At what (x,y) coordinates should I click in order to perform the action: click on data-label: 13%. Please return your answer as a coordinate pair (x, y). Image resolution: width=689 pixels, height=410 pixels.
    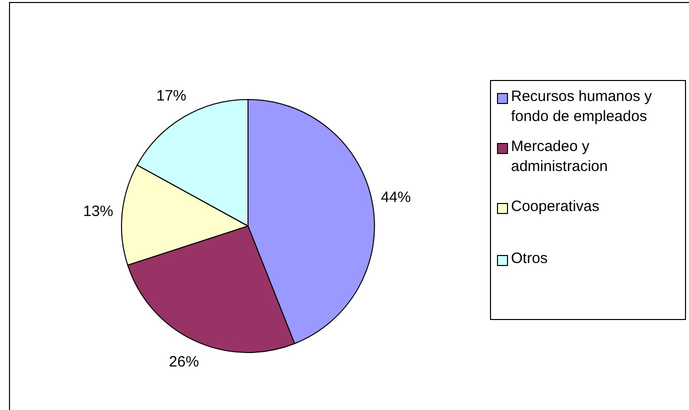
    Looking at the image, I should click on (98, 211).